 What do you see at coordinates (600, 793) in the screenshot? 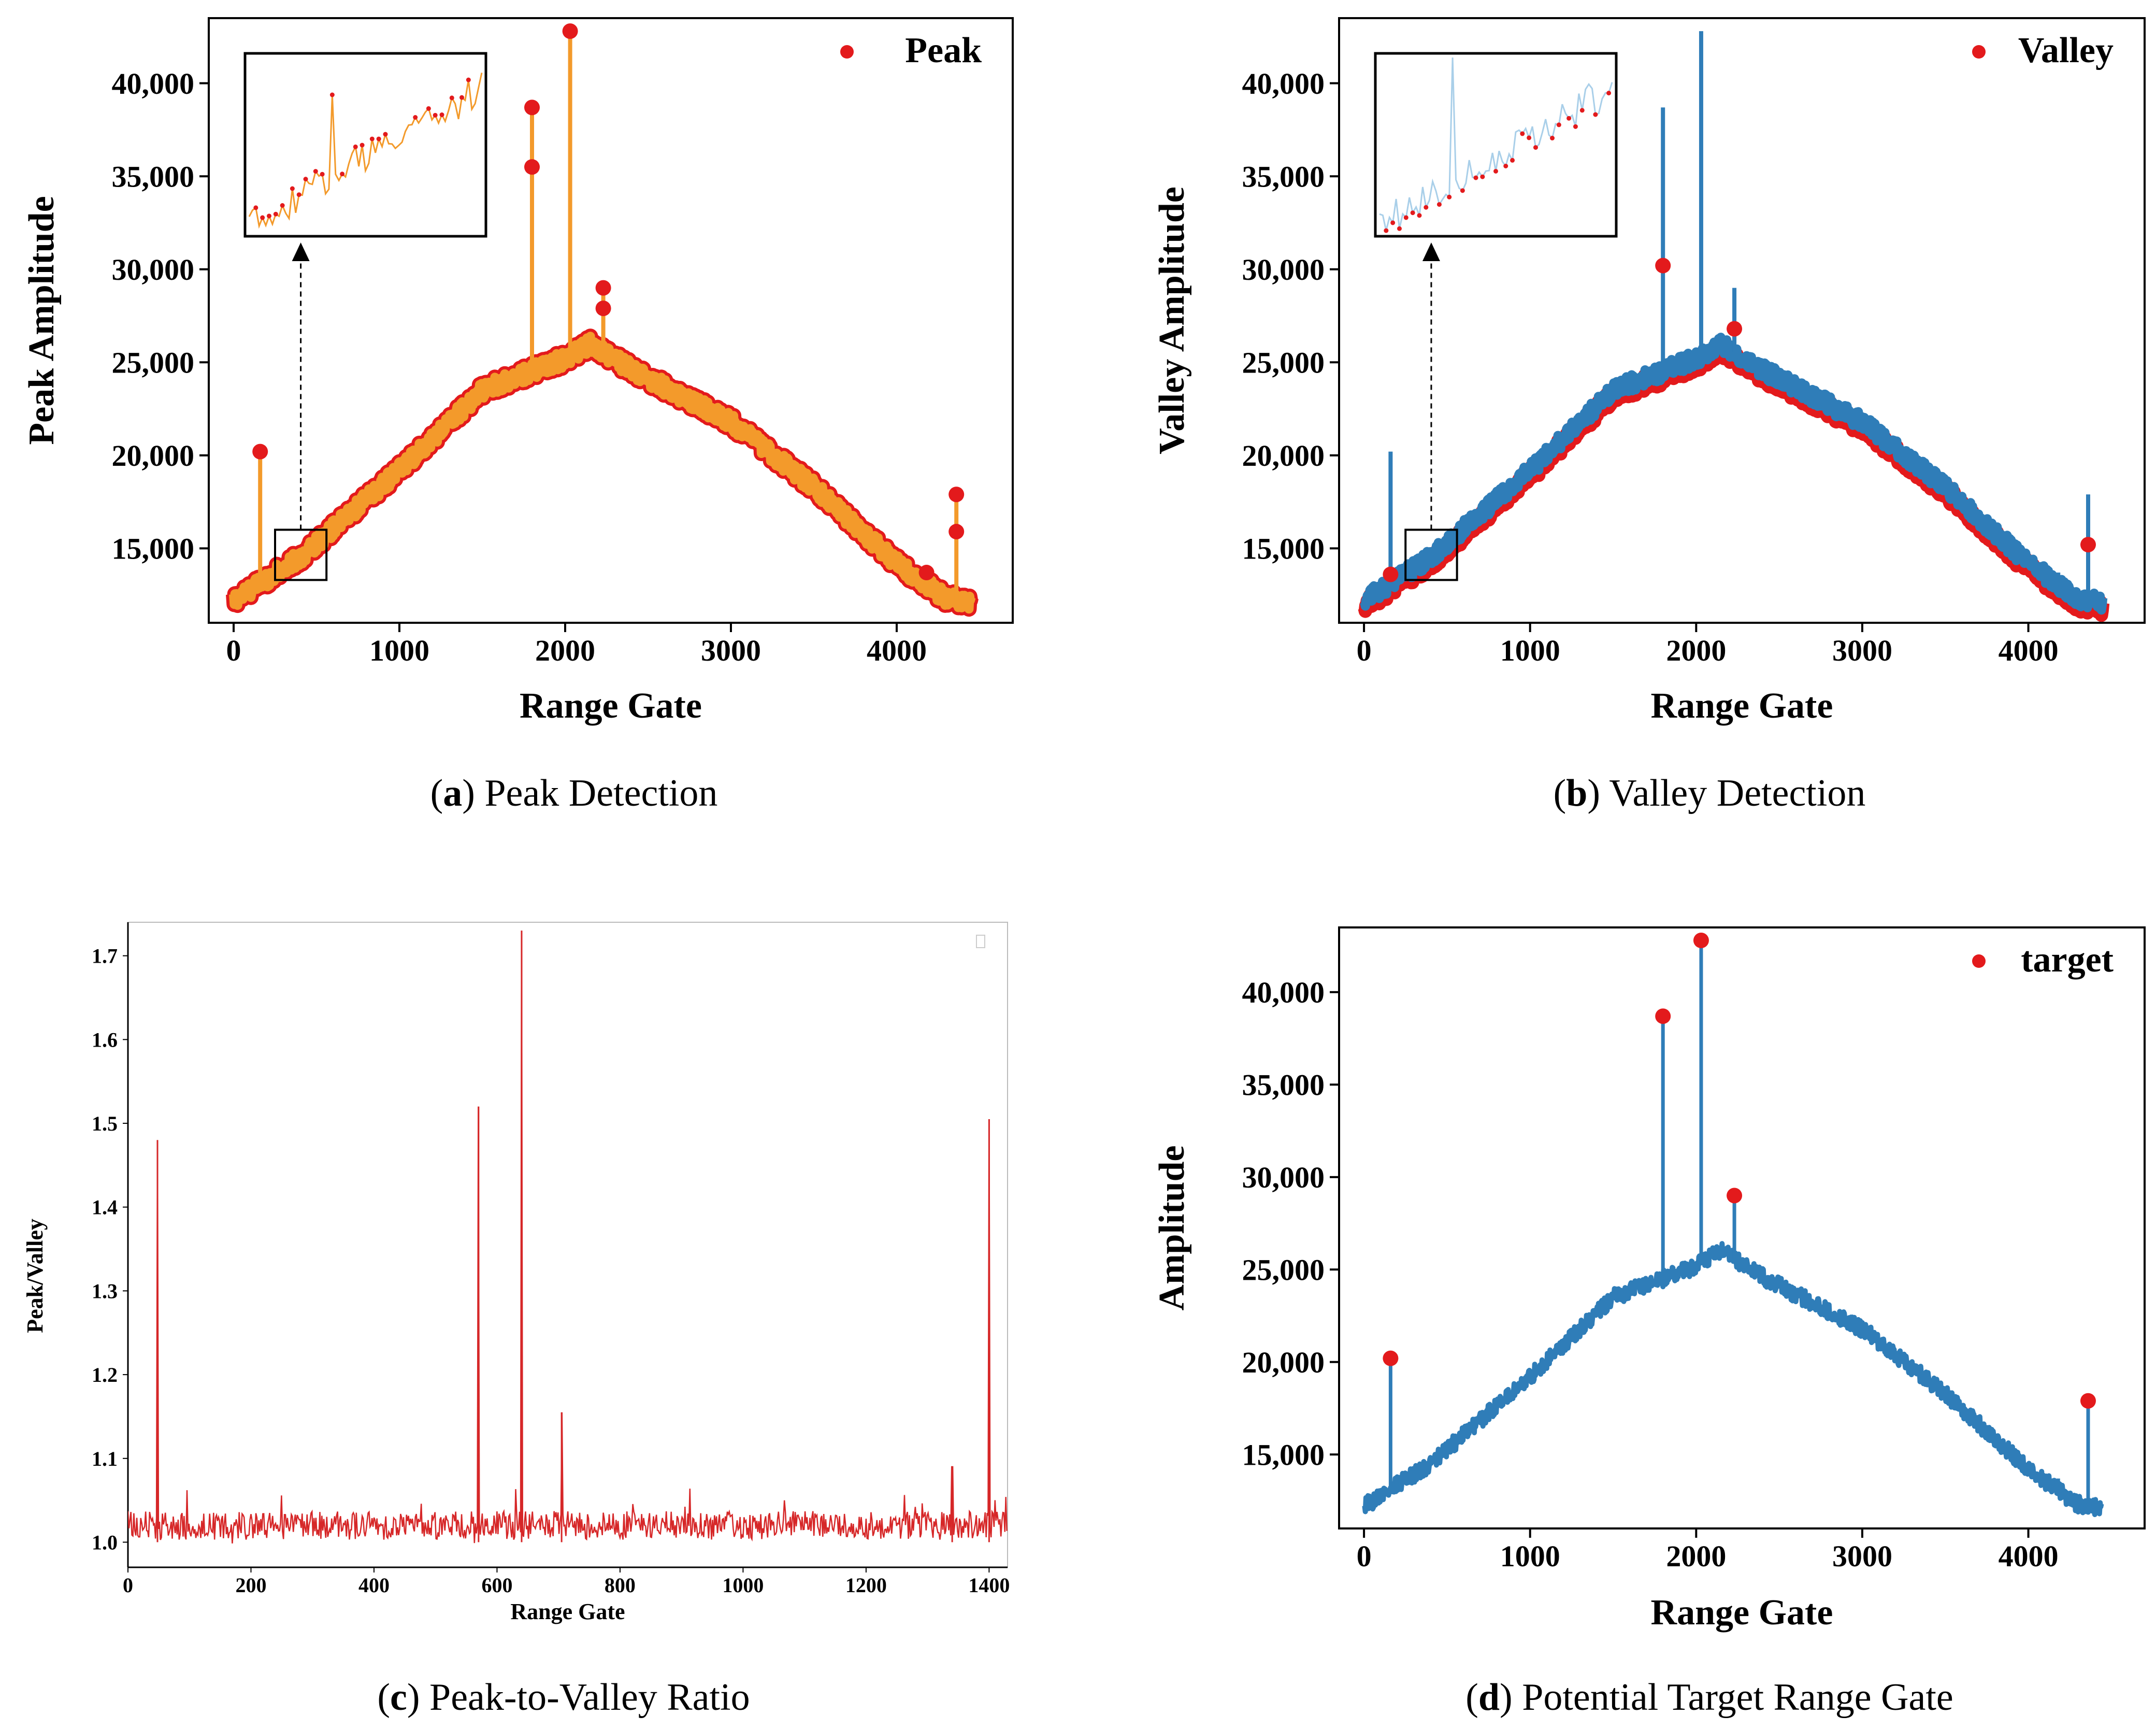
I see `caption-text: Peak Detection` at bounding box center [600, 793].